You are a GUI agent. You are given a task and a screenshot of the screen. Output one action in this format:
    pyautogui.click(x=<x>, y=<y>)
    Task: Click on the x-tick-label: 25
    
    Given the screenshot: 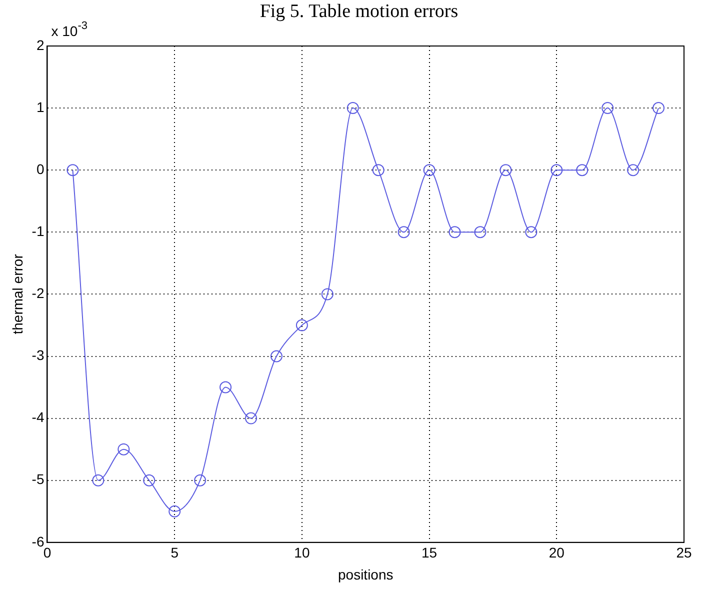 What is the action you would take?
    pyautogui.click(x=684, y=552)
    